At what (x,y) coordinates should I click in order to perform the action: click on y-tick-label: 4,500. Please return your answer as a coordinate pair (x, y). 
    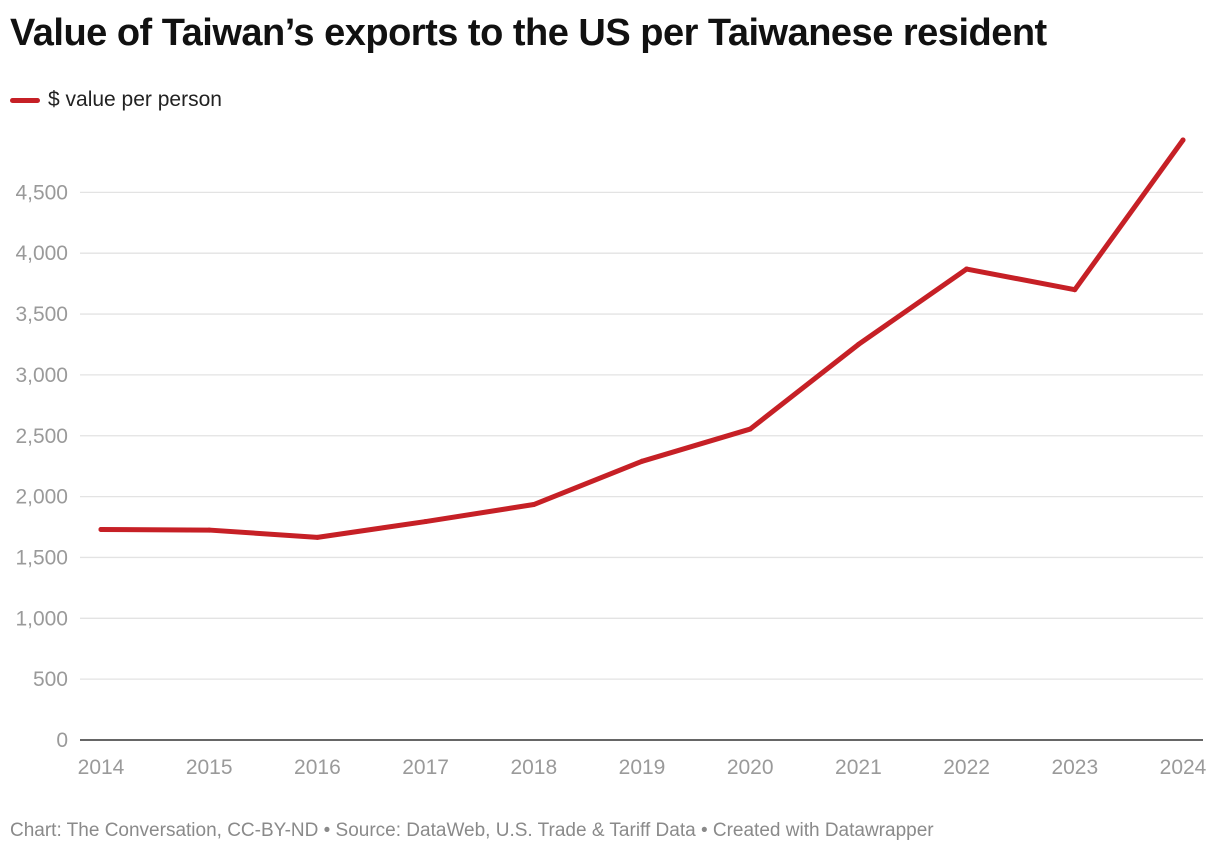
    Looking at the image, I should click on (41, 192).